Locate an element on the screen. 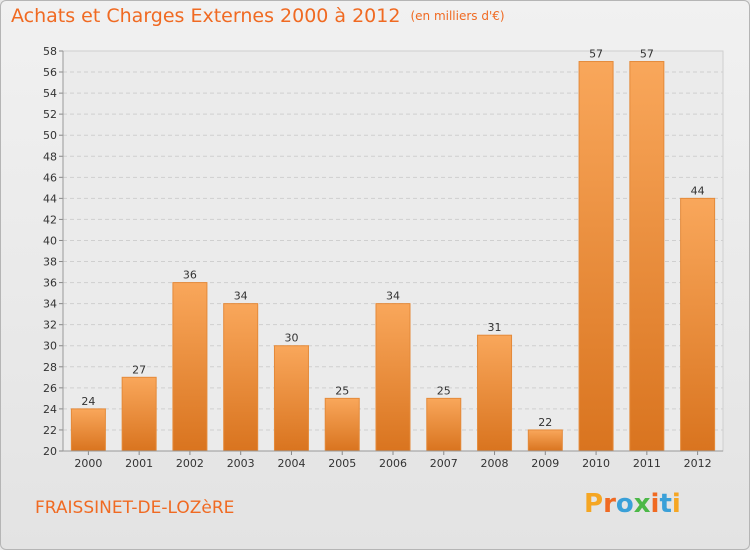 The image size is (750, 550). bar-2000 is located at coordinates (88, 430).